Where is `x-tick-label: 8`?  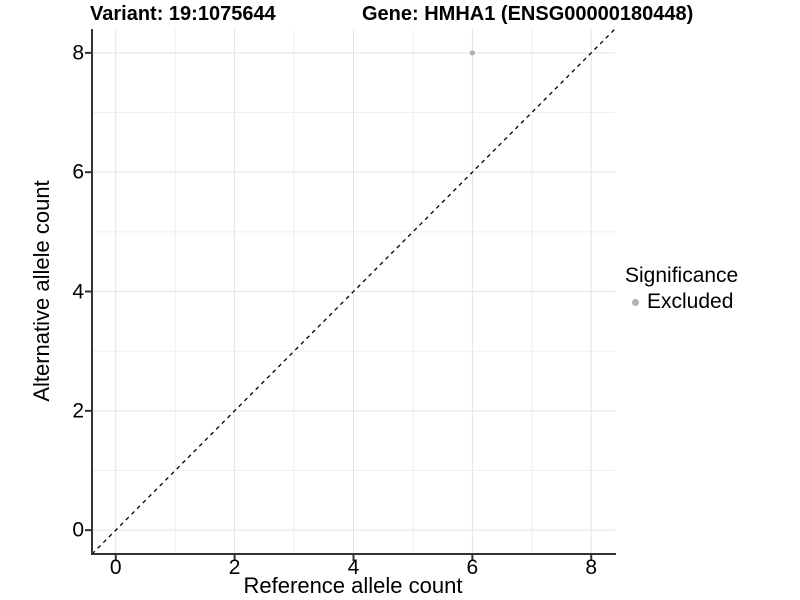 x-tick-label: 8 is located at coordinates (591, 567).